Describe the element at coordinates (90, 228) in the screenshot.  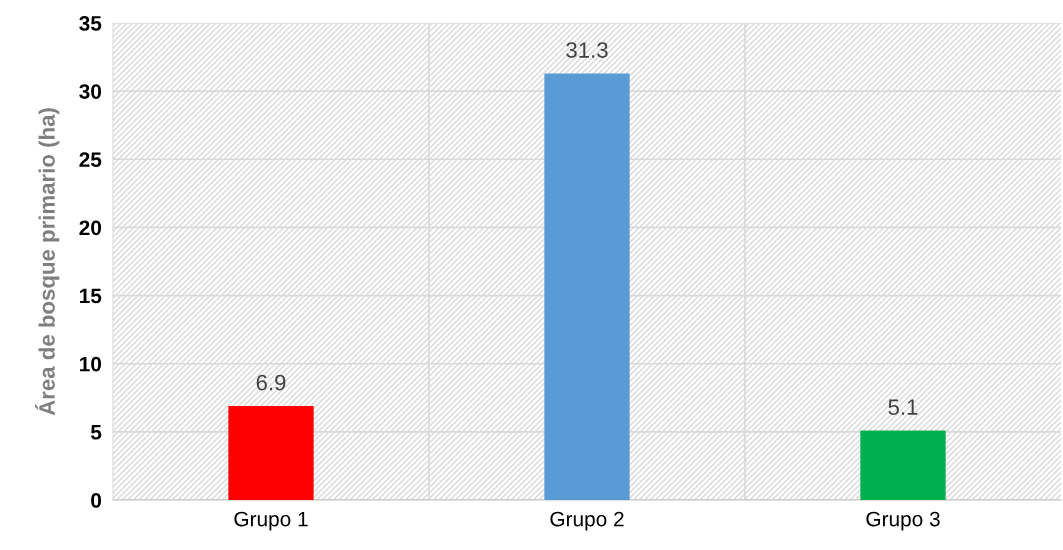
I see `y-tick-label: 20` at that location.